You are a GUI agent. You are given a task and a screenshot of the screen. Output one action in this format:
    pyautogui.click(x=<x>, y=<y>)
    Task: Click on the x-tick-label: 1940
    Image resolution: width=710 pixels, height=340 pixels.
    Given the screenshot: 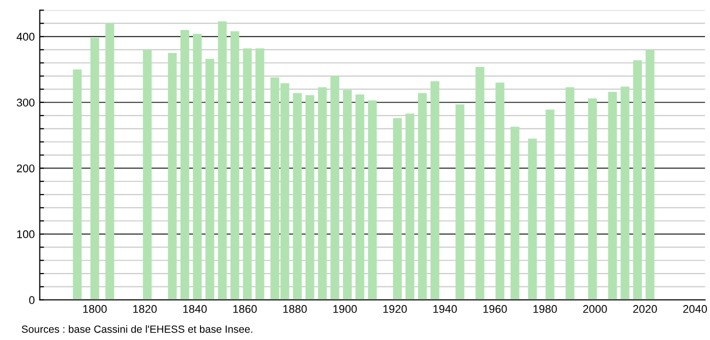 What is the action you would take?
    pyautogui.click(x=445, y=309)
    